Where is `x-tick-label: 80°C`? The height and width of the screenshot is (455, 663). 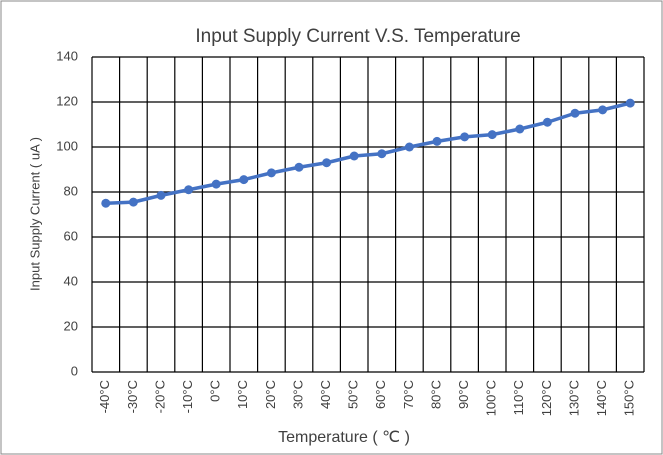
x-tick-label: 80°C is located at coordinates (435, 394).